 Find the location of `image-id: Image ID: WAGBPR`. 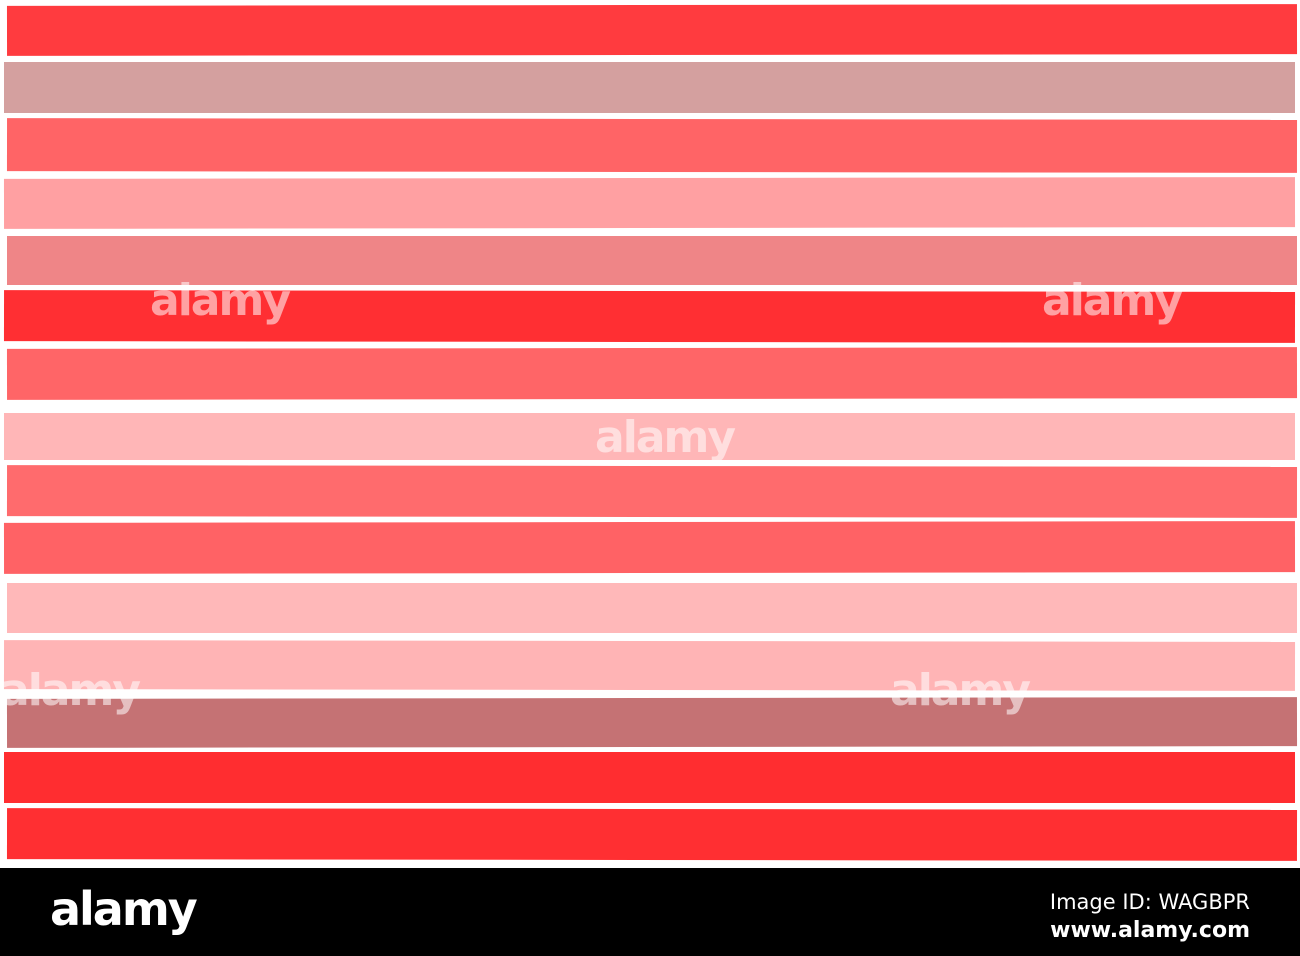

image-id: Image ID: WAGBPR is located at coordinates (1149, 902).